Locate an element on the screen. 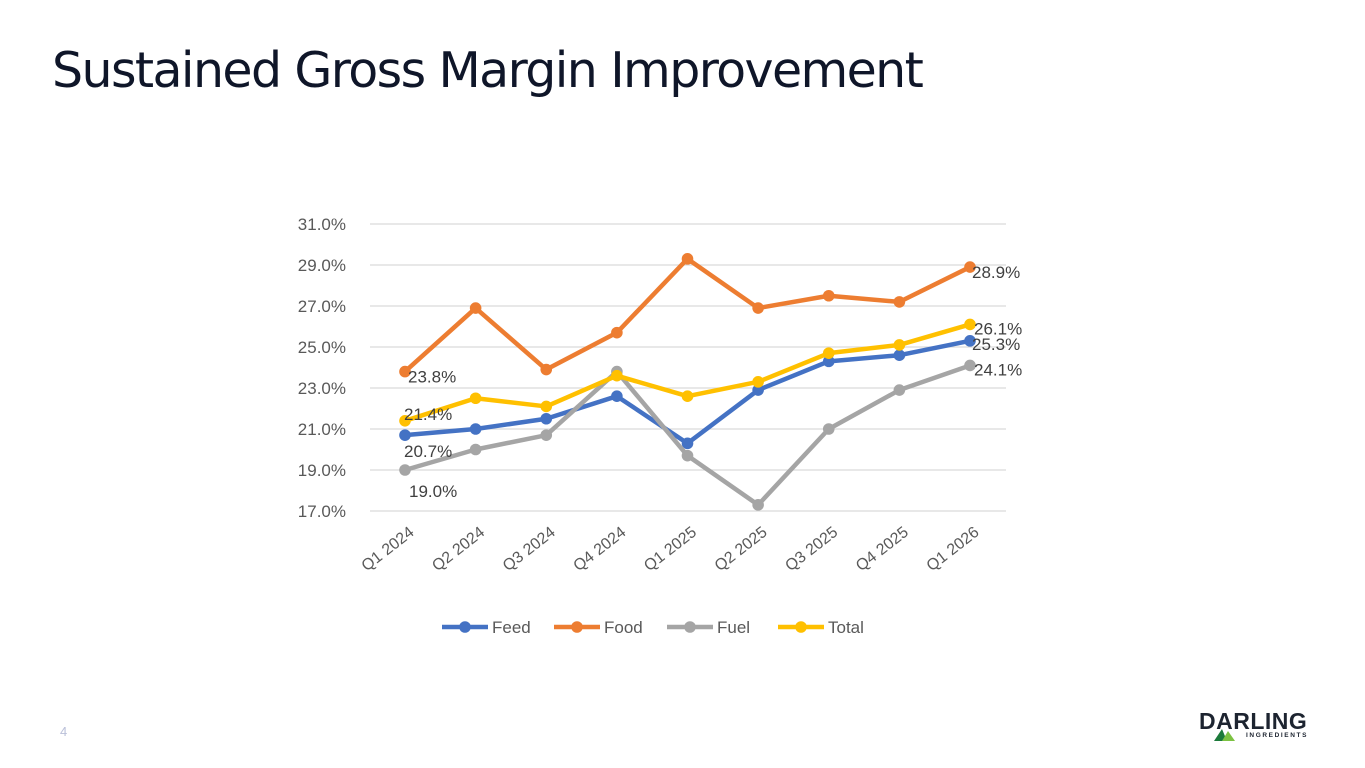 The width and height of the screenshot is (1365, 768). y-tick-label: 17.0% is located at coordinates (322, 511).